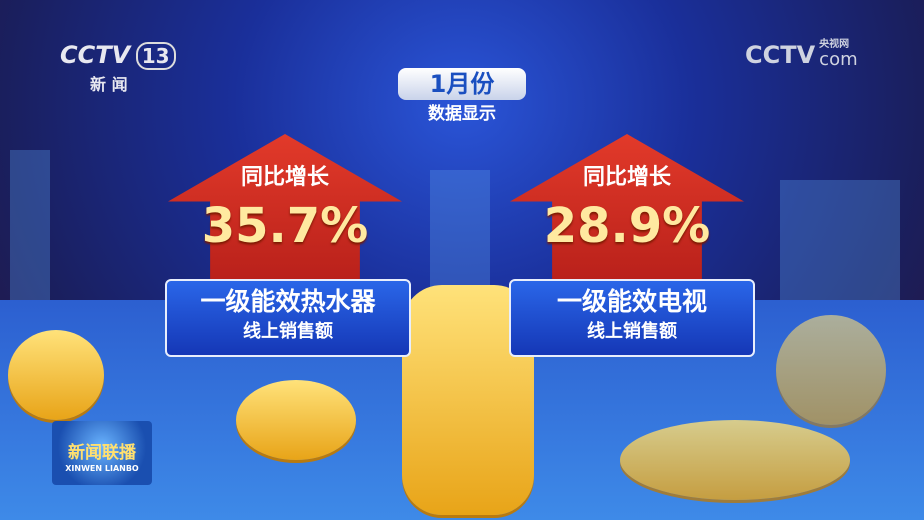 Image resolution: width=924 pixels, height=520 pixels. I want to click on site-suffix: com, so click(838, 59).